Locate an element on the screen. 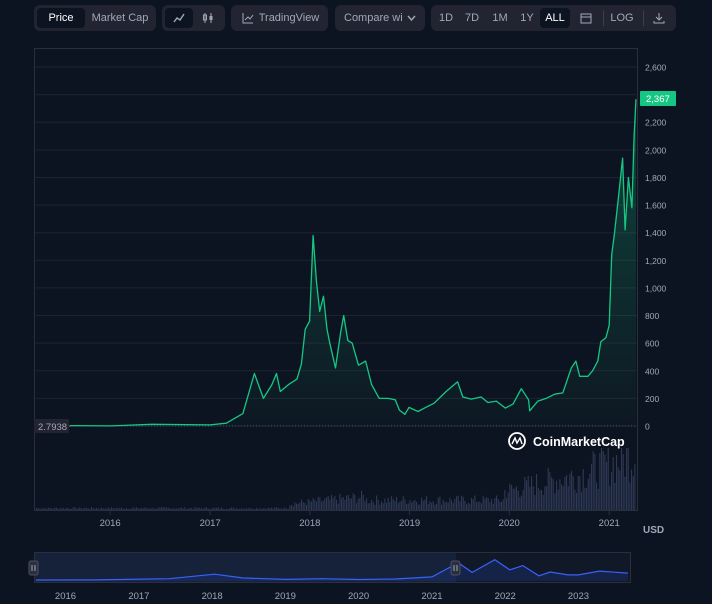  log-toggle: LOG is located at coordinates (622, 18).